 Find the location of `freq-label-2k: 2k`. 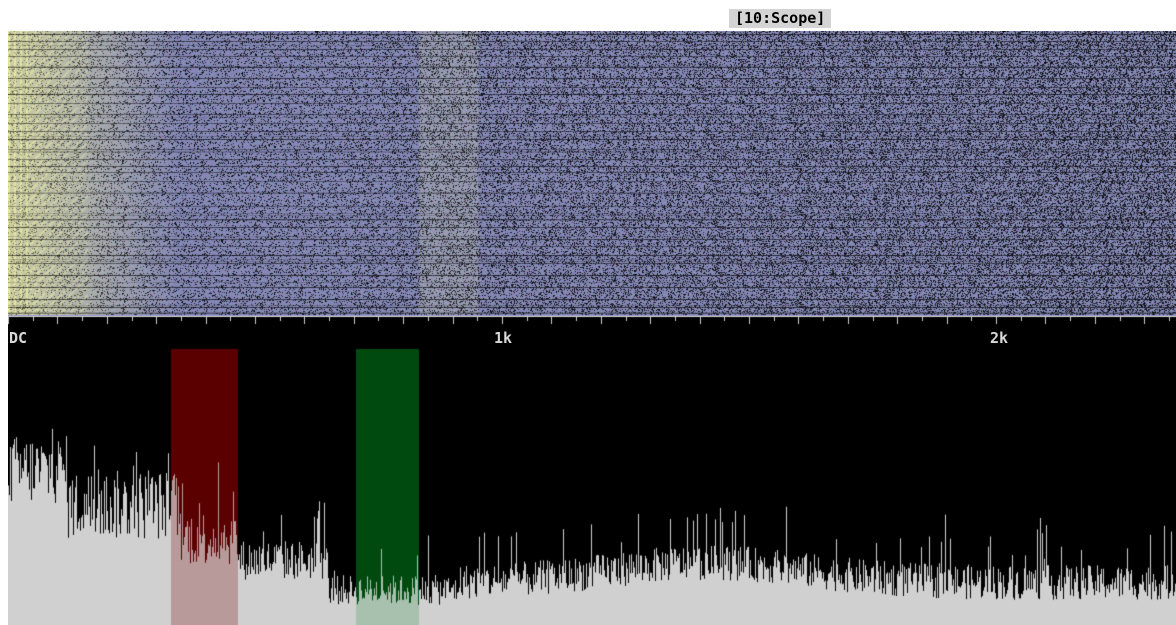

freq-label-2k: 2k is located at coordinates (999, 338).